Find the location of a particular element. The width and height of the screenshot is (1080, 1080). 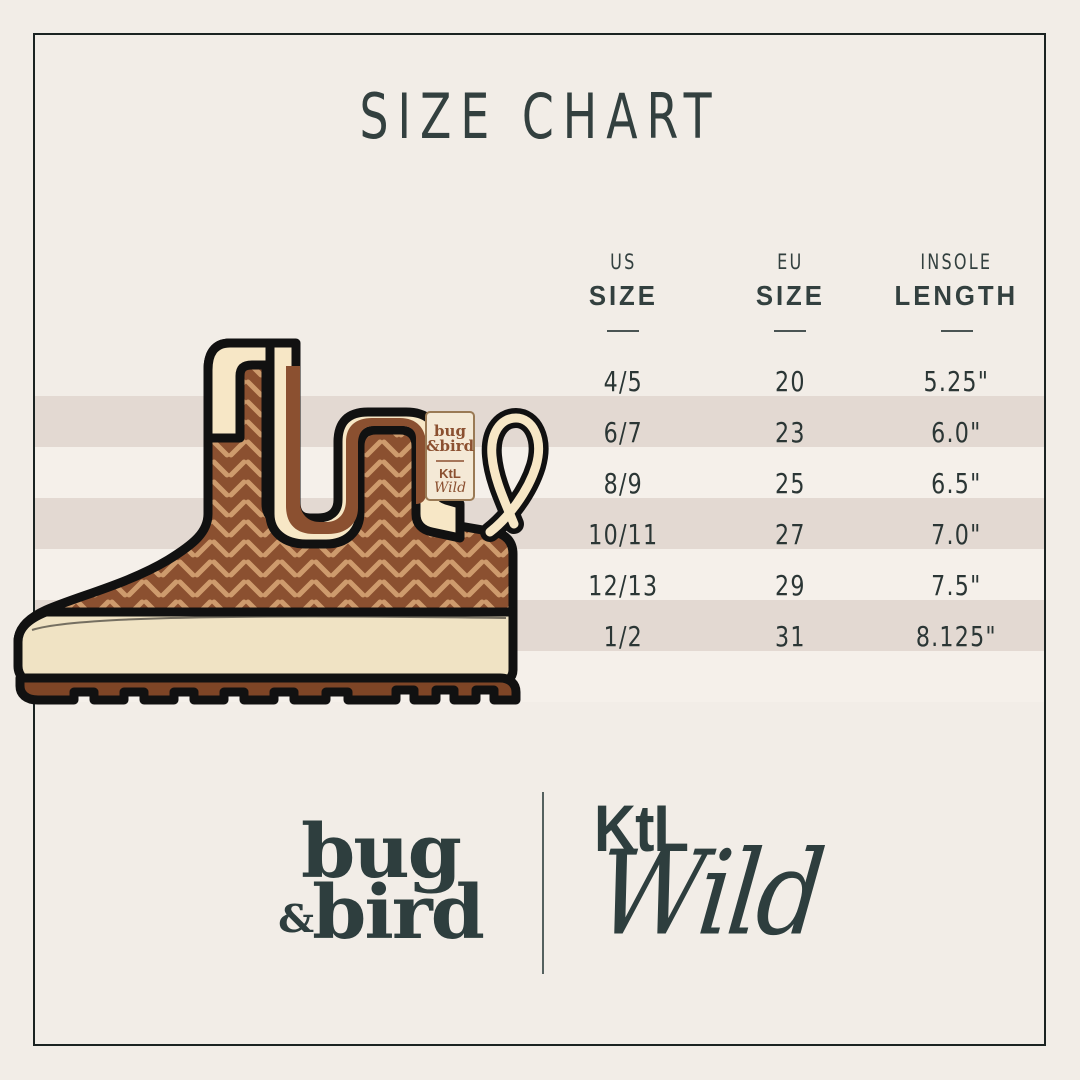

cell-us-size: 12/13 is located at coordinates (623, 585).